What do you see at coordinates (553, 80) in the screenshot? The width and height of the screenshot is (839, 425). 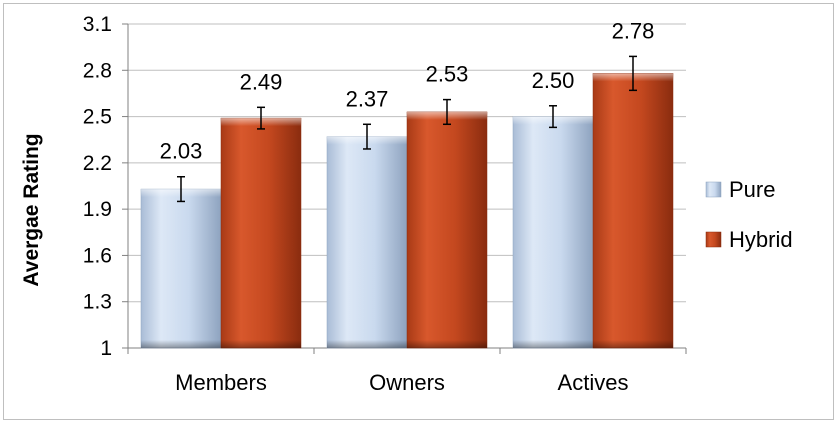 I see `data-label-pure-actives: 2.50` at bounding box center [553, 80].